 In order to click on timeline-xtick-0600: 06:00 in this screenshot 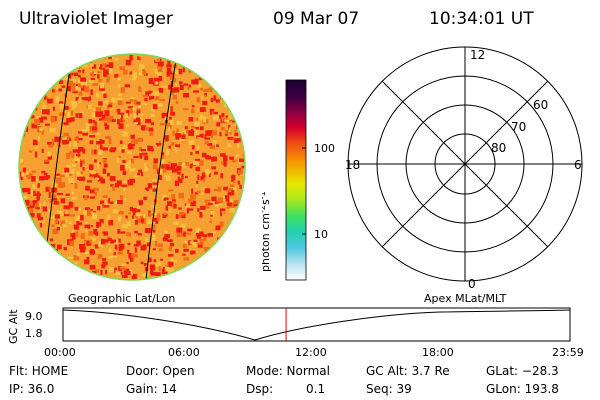, I will do `click(184, 352)`.